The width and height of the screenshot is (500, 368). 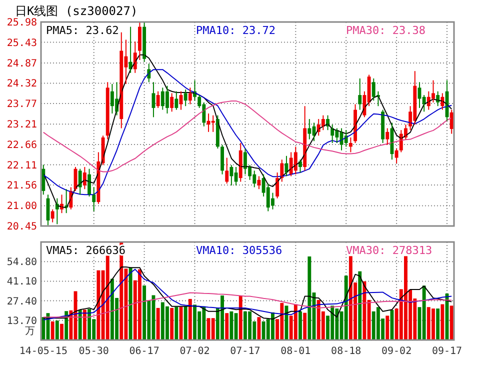 I want to click on chart-title: 日K线图 (sz300027), so click(x=76, y=11).